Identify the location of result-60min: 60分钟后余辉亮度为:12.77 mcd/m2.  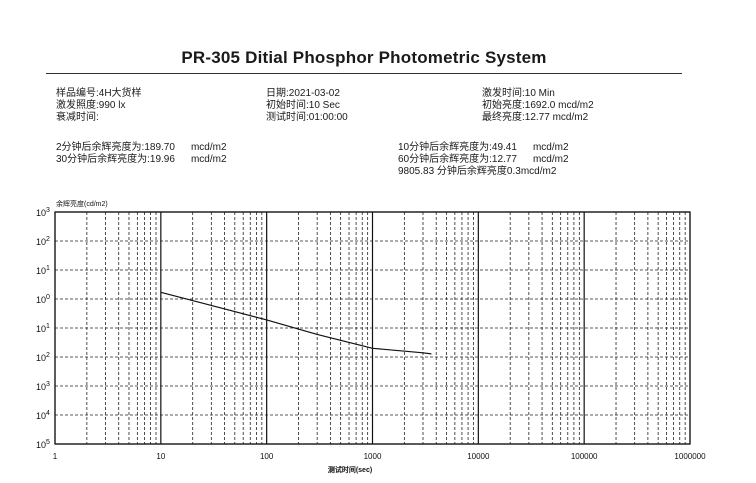
(483, 160).